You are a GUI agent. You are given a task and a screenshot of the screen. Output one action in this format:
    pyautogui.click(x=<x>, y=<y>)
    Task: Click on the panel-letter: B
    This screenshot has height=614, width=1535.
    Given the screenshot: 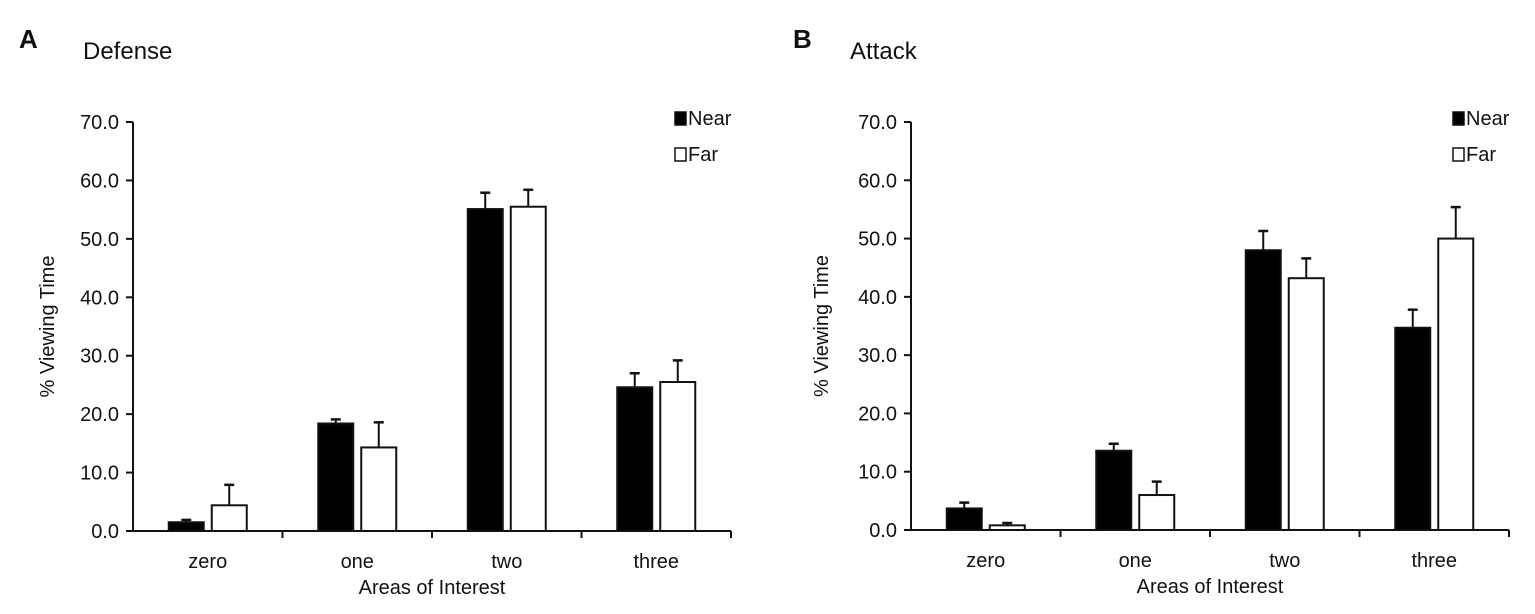 What is the action you would take?
    pyautogui.click(x=802, y=39)
    